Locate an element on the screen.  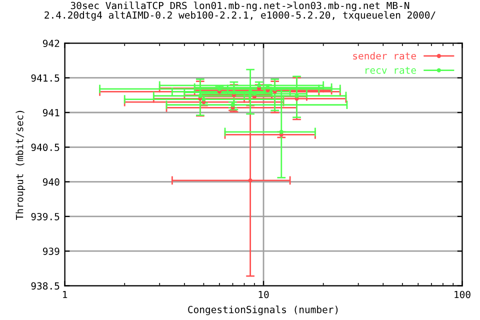
x-tick-label: 10 is located at coordinates (263, 294).